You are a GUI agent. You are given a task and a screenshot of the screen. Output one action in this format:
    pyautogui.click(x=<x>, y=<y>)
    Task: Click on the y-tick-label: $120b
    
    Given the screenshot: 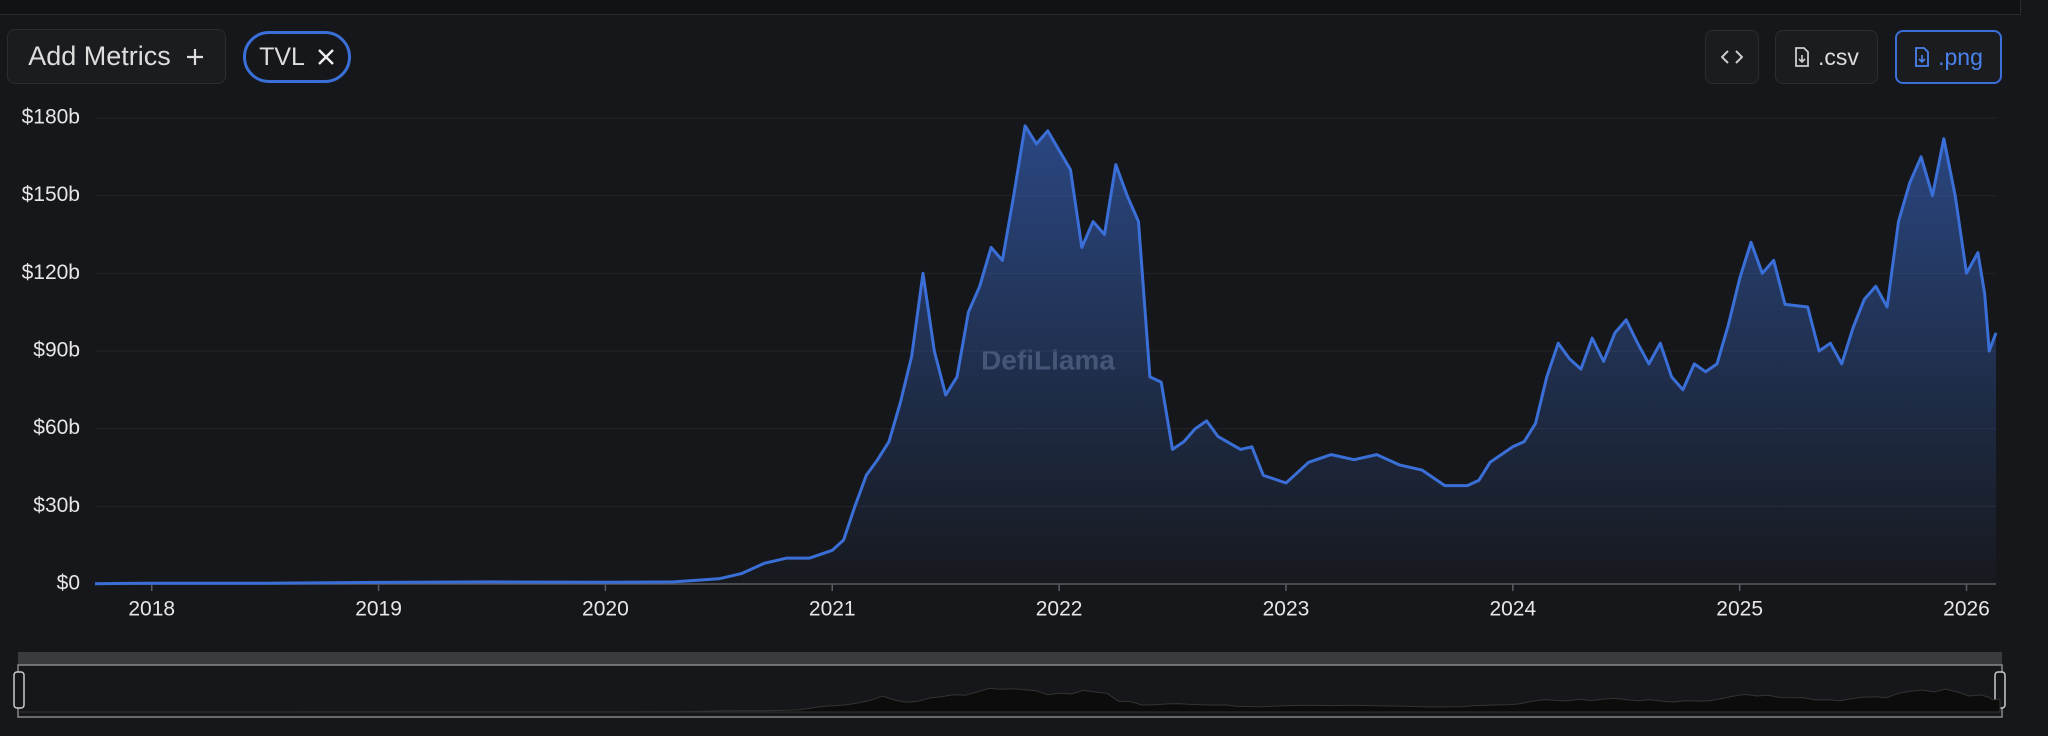 What is the action you would take?
    pyautogui.click(x=51, y=272)
    